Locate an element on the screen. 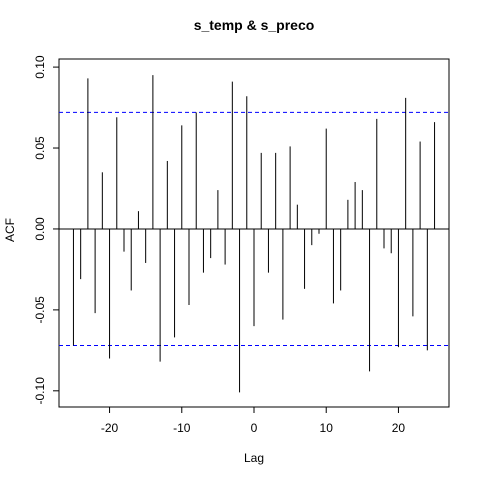 This screenshot has height=485, width=480. x-tick-label: -10 is located at coordinates (182, 428).